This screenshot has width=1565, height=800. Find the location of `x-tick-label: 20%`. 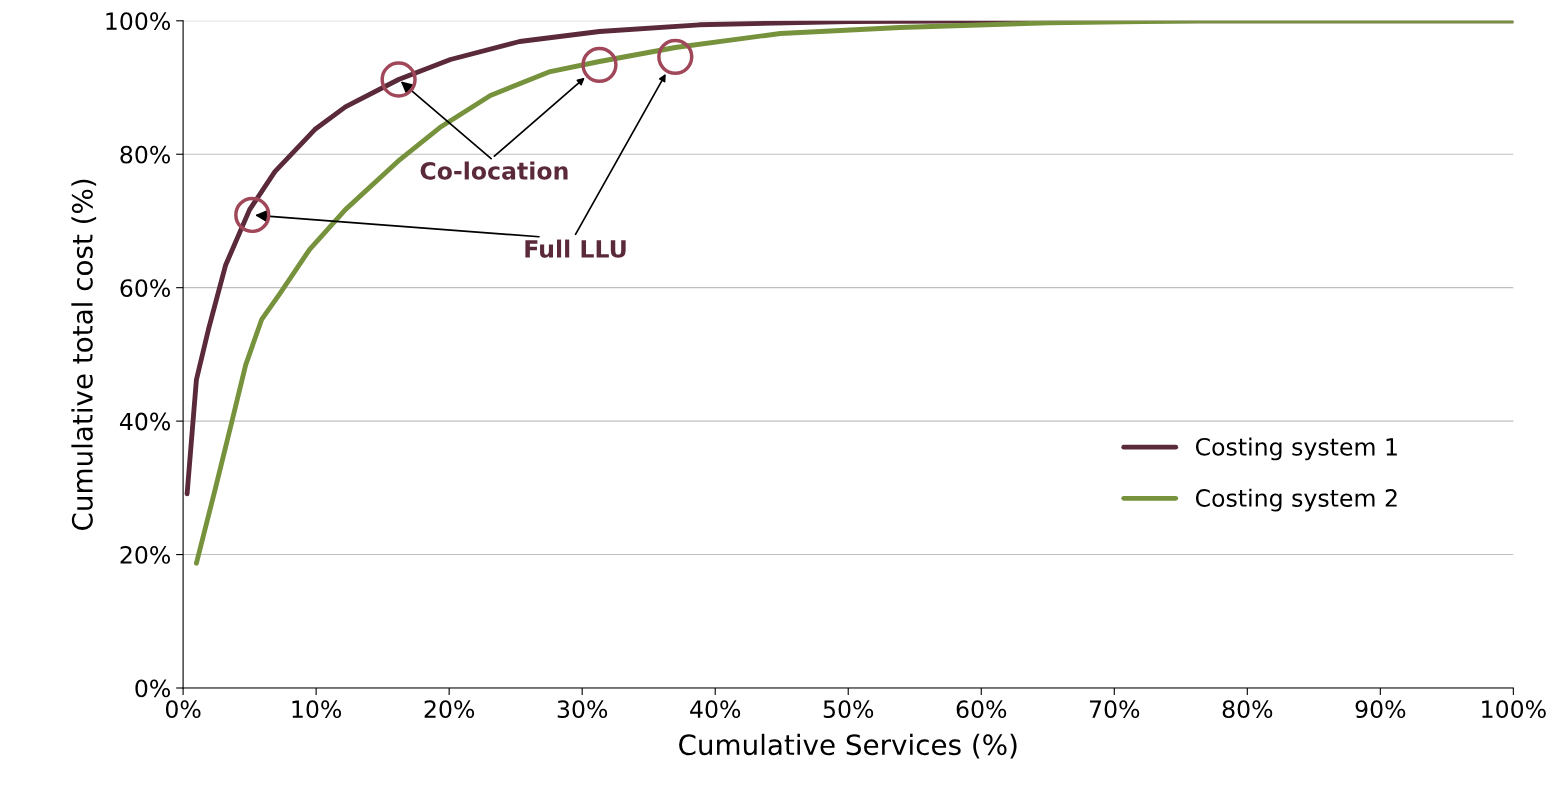

x-tick-label: 20% is located at coordinates (449, 709).